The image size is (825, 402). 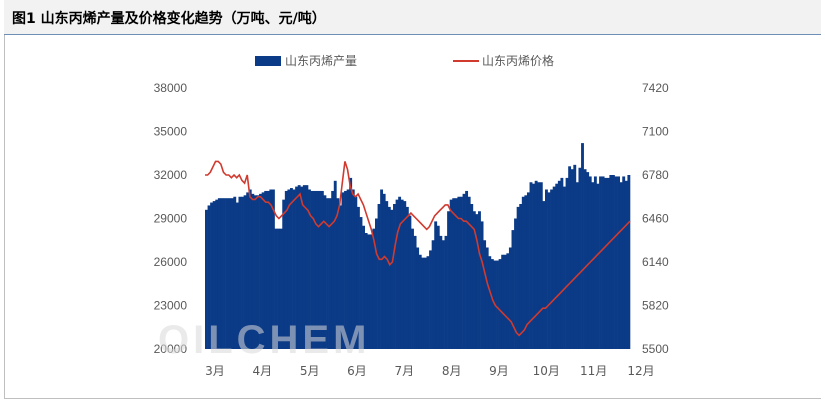 I want to click on right-tick-label: 7100, so click(x=655, y=132).